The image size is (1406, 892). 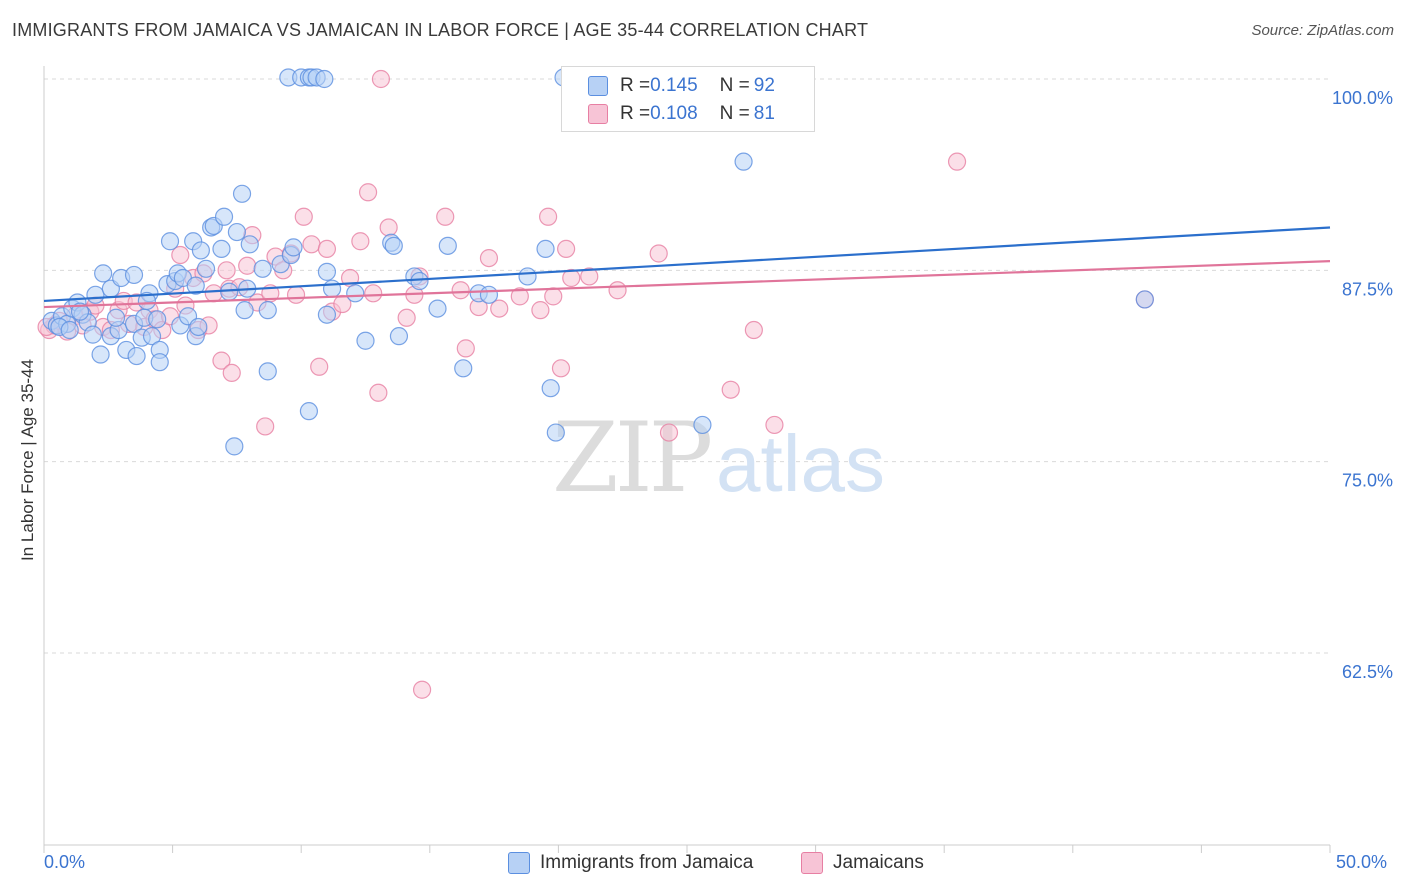 I want to click on stats-legend: R = 0.145 N = 92 R = 0.108 N = 81, so click(x=688, y=99).